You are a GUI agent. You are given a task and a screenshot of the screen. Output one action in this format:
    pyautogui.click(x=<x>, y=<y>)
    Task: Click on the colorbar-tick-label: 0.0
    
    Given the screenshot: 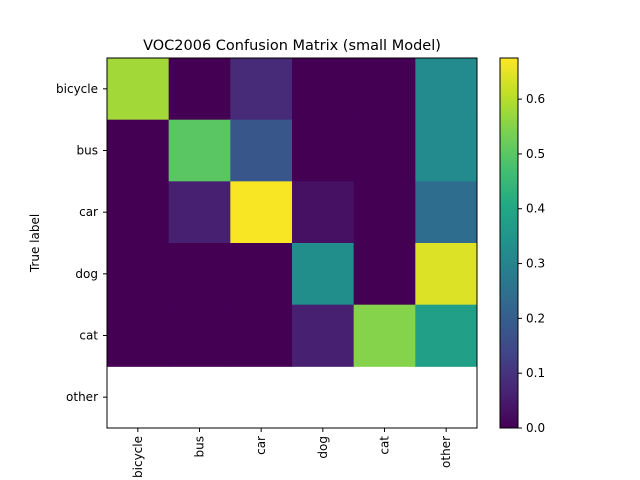 What is the action you would take?
    pyautogui.click(x=535, y=428)
    